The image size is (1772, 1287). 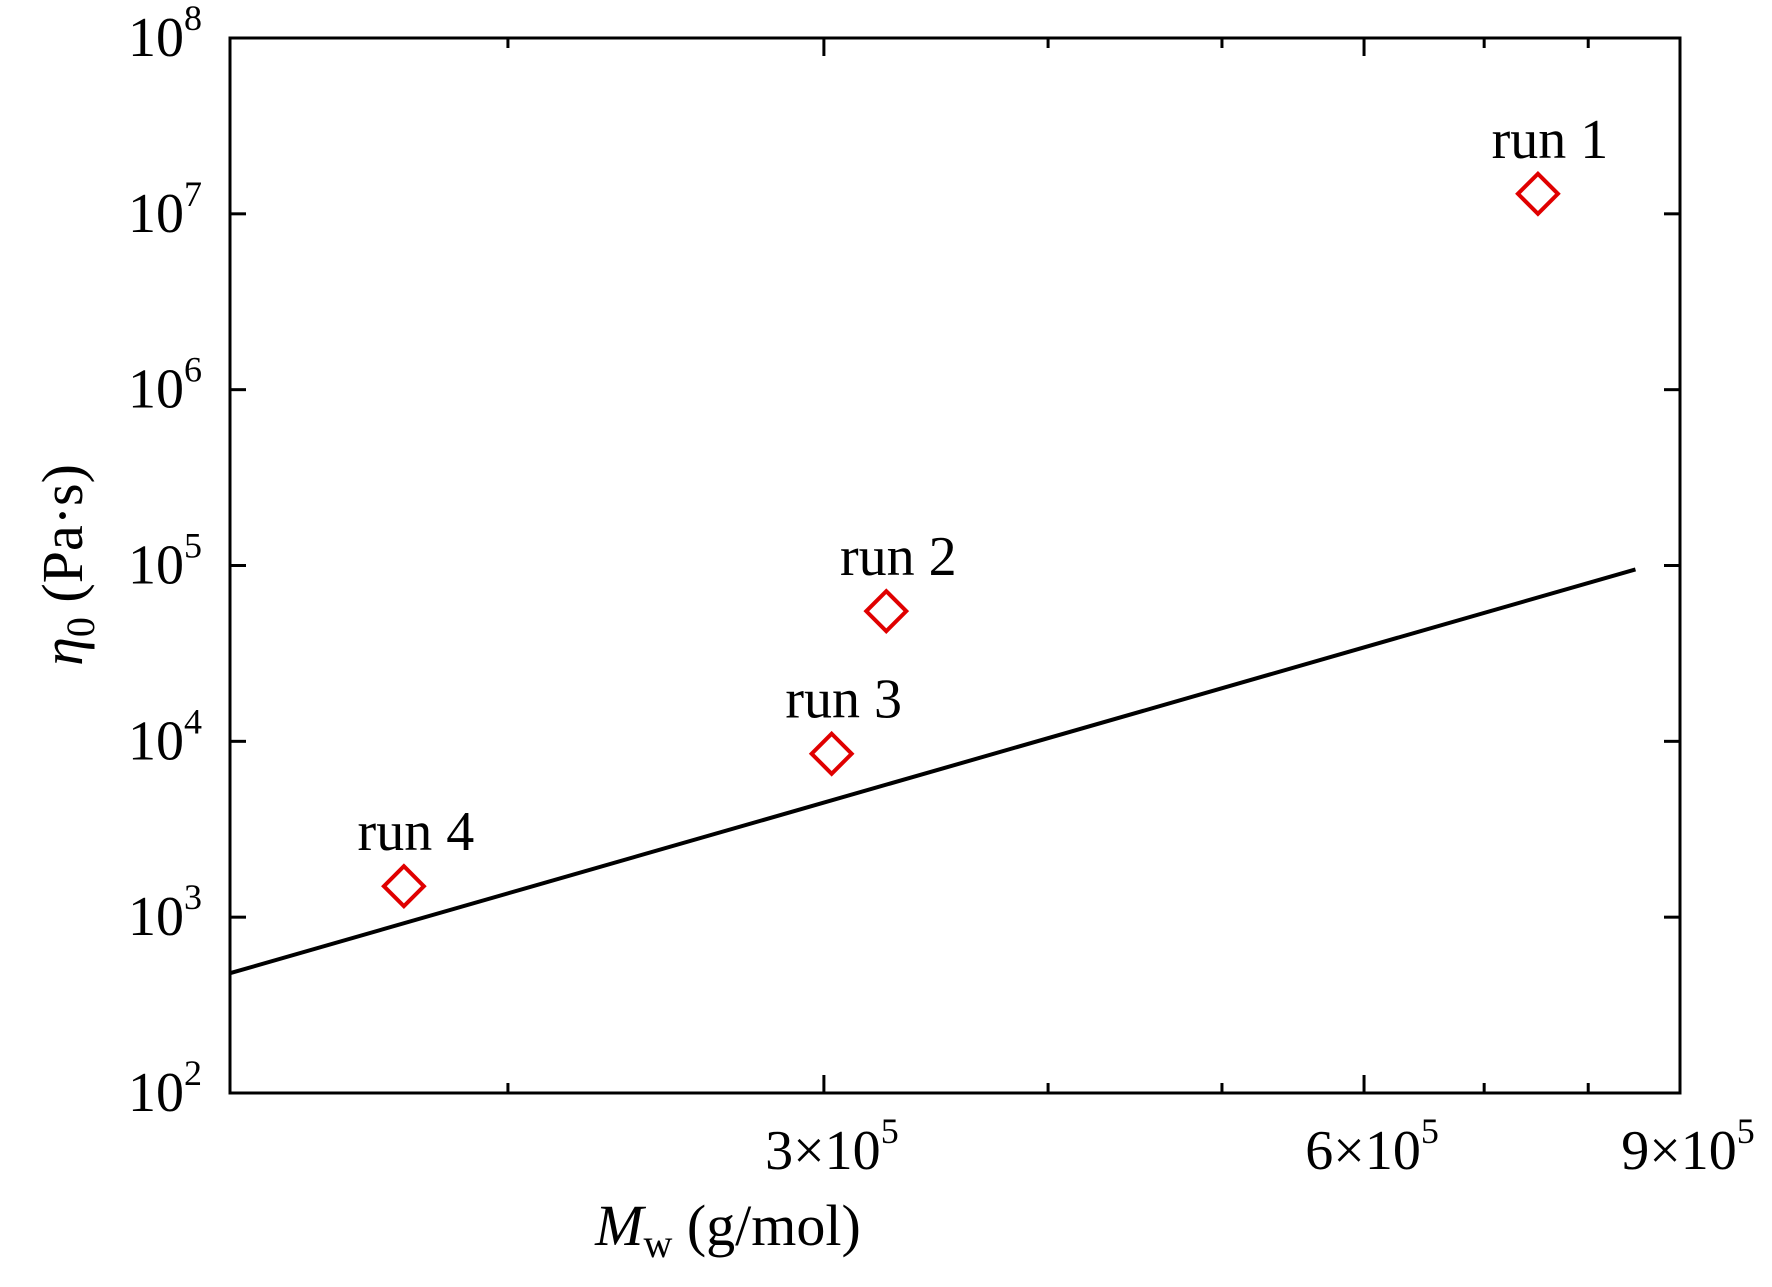 I want to click on point-label: run 1, so click(x=1550, y=140).